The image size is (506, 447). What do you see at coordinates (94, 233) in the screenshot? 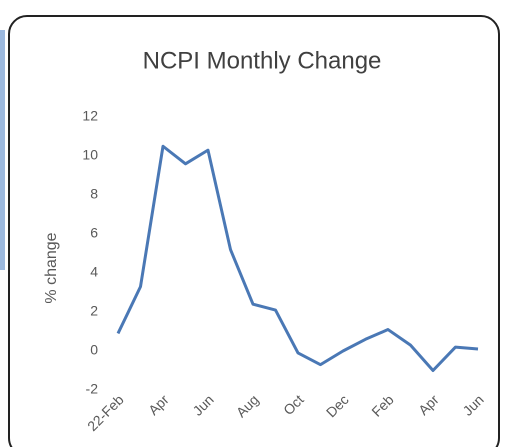
I see `y-tick-label: 6` at bounding box center [94, 233].